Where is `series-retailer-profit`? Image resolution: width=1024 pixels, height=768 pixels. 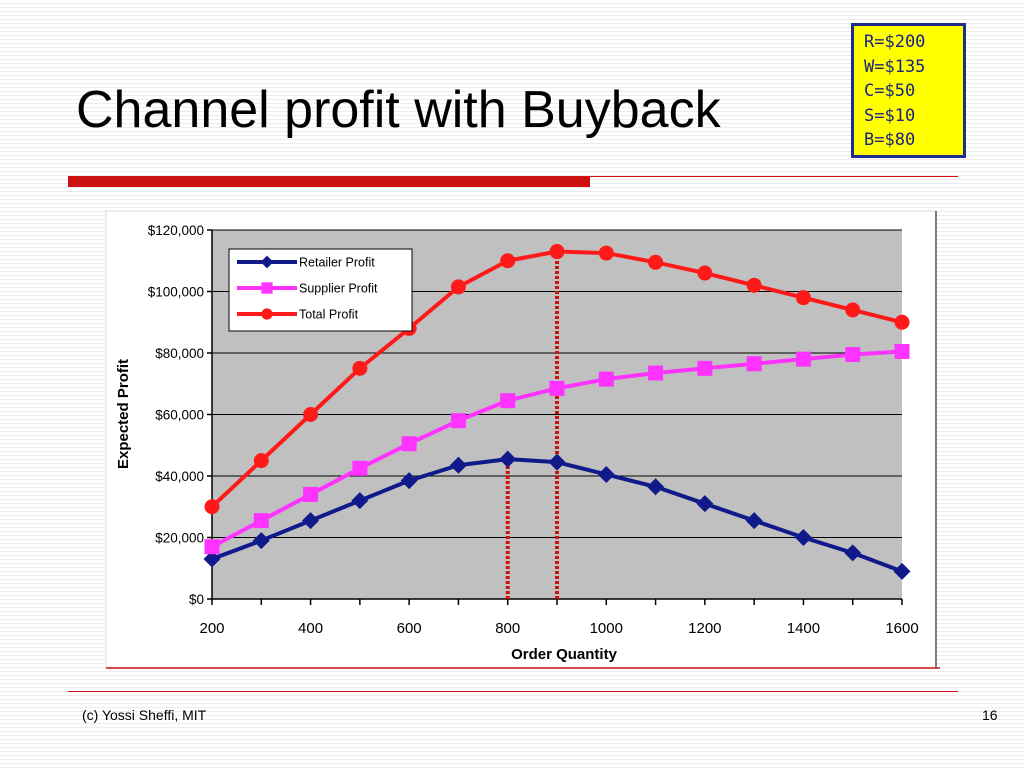
series-retailer-profit is located at coordinates (557, 515).